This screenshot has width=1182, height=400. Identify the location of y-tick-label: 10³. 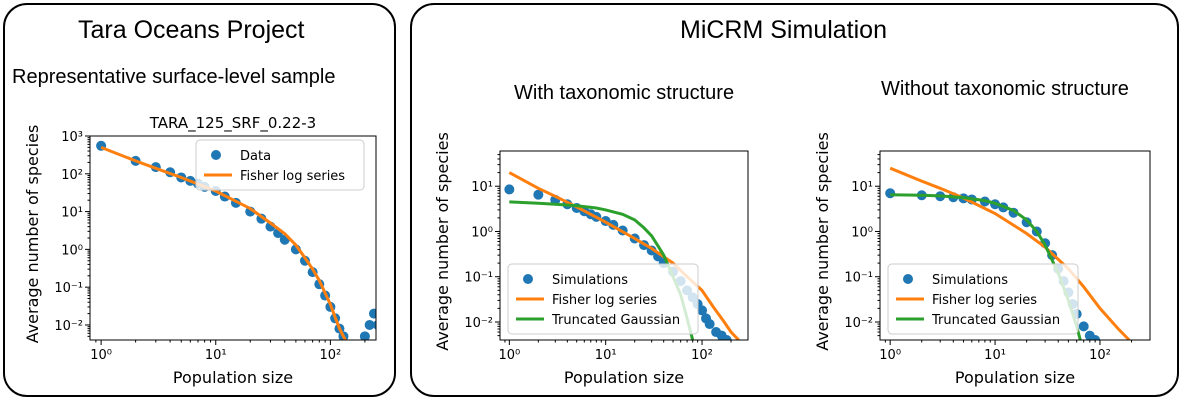
(72, 137).